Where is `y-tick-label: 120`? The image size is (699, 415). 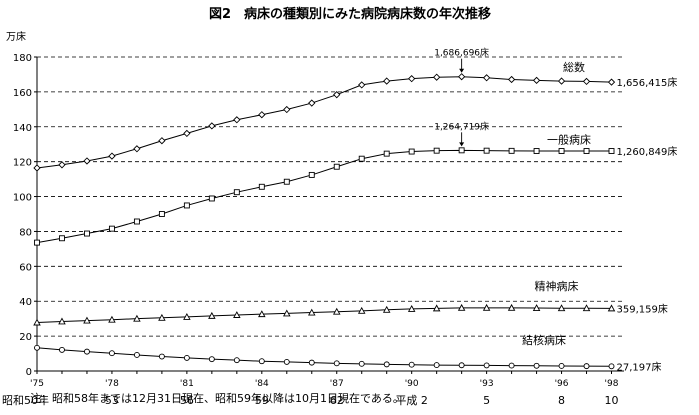
y-tick-label: 120 is located at coordinates (22, 163).